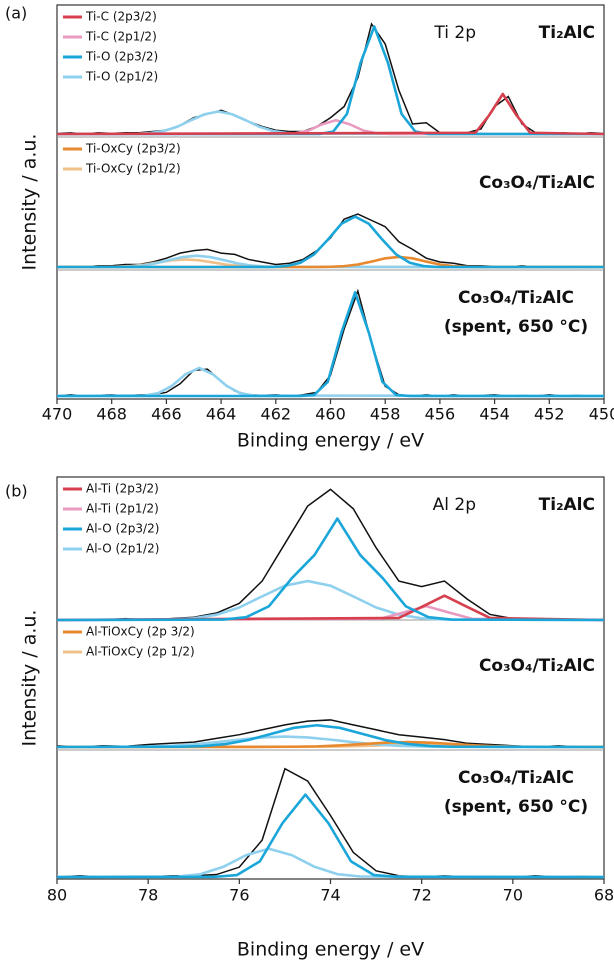 The image size is (614, 967). Describe the element at coordinates (421, 895) in the screenshot. I see `x-tick-label: 72` at that location.